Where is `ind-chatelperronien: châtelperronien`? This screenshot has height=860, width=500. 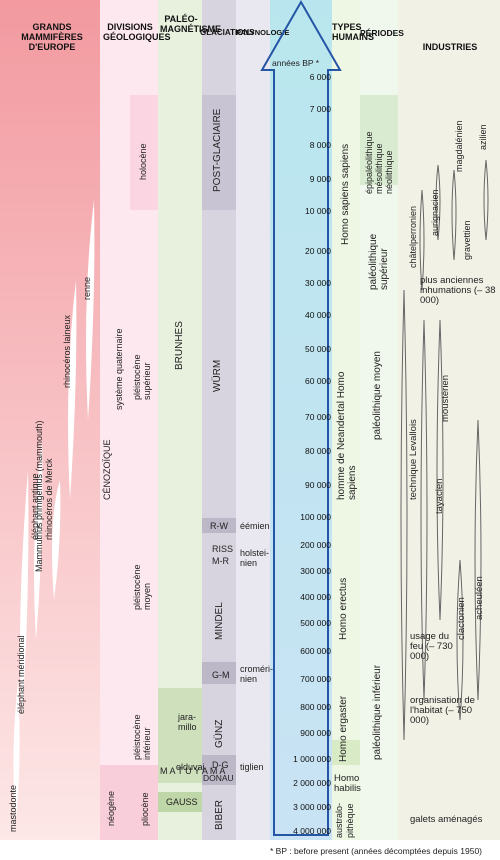
ind-chatelperronien: châtelperronien is located at coordinates (413, 236).